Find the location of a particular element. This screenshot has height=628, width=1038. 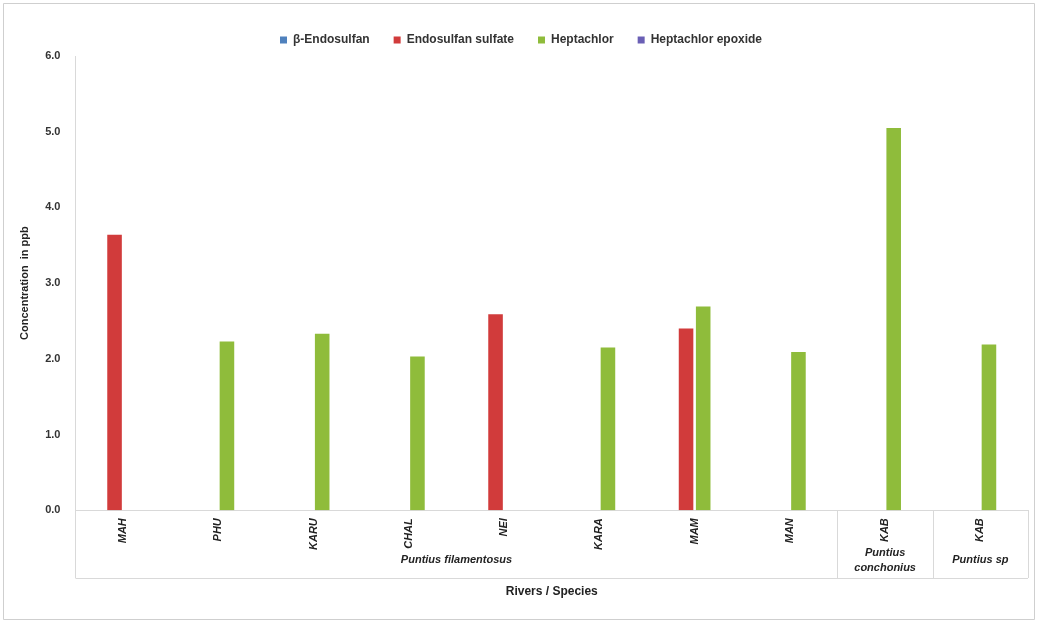

legend-label: Heptachlor is located at coordinates (582, 39).